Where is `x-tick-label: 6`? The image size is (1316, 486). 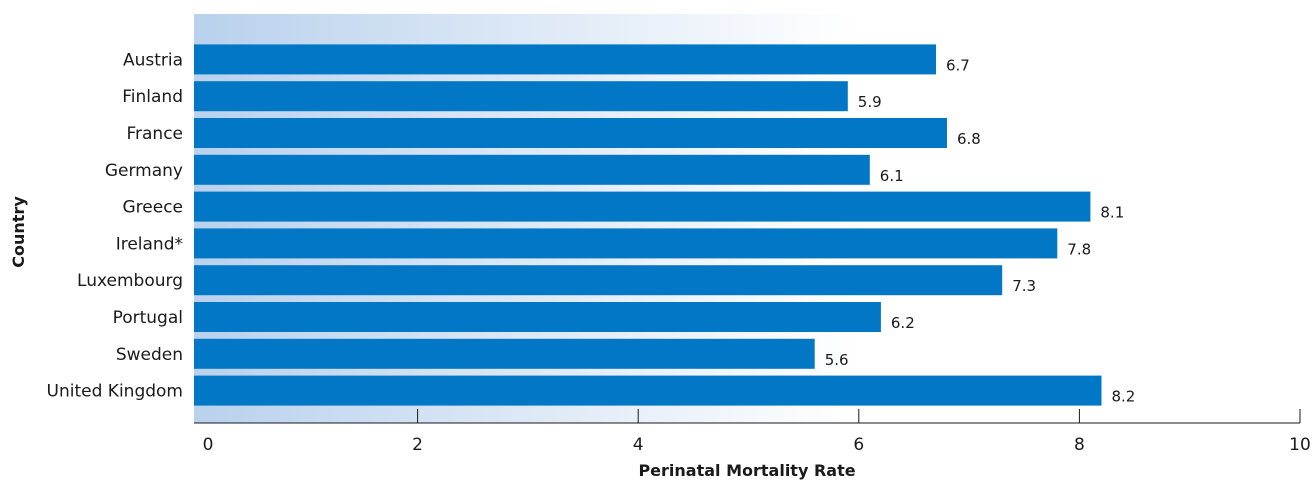 x-tick-label: 6 is located at coordinates (858, 445).